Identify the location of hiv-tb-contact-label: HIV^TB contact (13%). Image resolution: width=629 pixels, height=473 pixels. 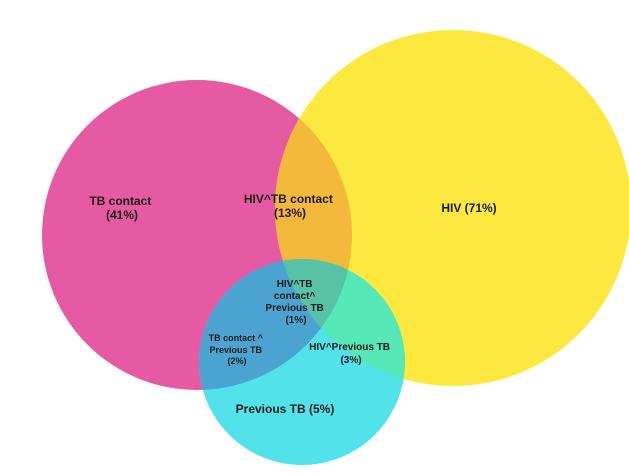
(290, 206).